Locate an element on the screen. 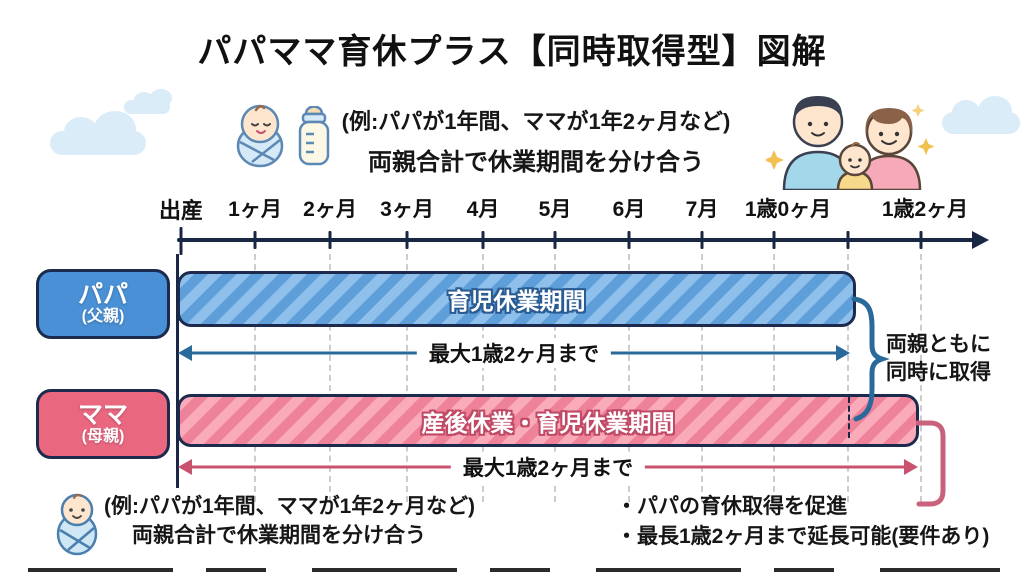 The height and width of the screenshot is (572, 1024). simultaneous-note-line2: 同時に取得 is located at coordinates (938, 372).